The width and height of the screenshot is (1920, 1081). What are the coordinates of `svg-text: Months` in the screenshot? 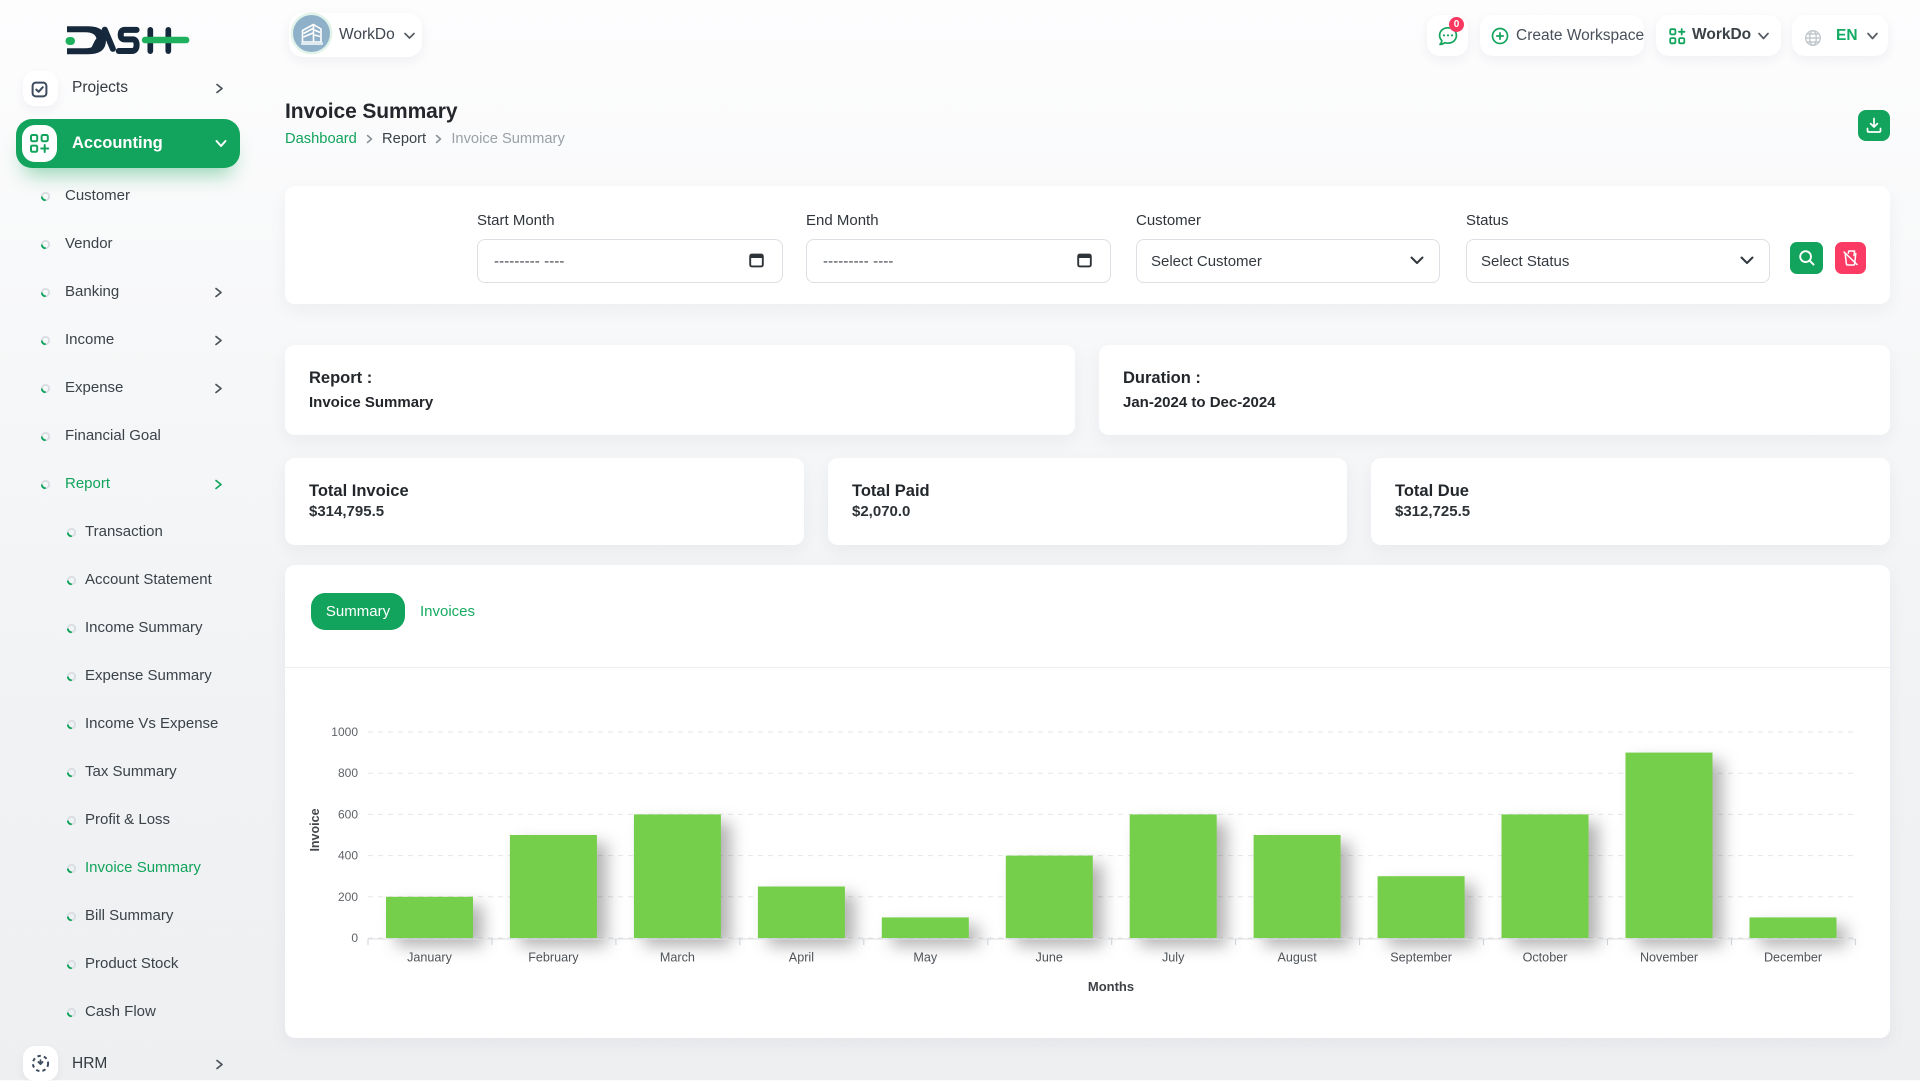 It's located at (1111, 986).